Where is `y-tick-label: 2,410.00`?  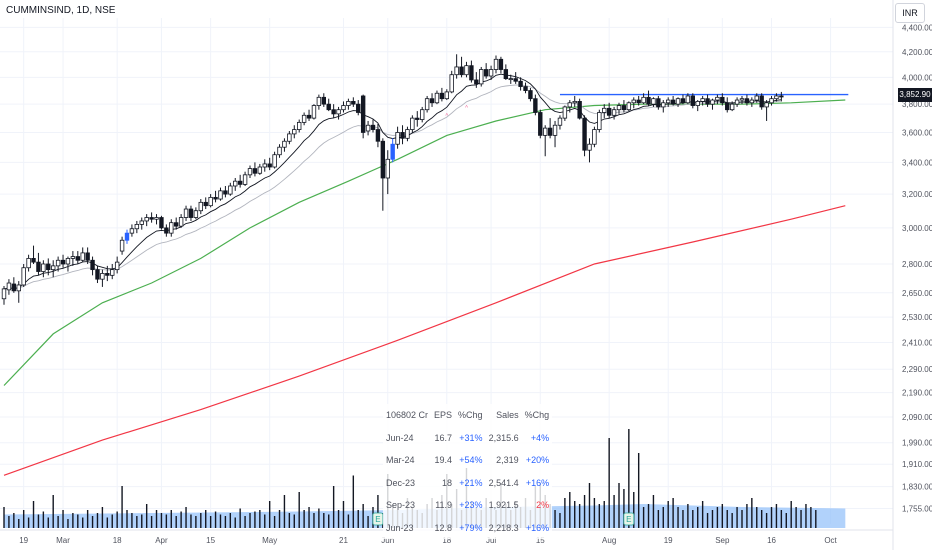 y-tick-label: 2,410.00 is located at coordinates (917, 342).